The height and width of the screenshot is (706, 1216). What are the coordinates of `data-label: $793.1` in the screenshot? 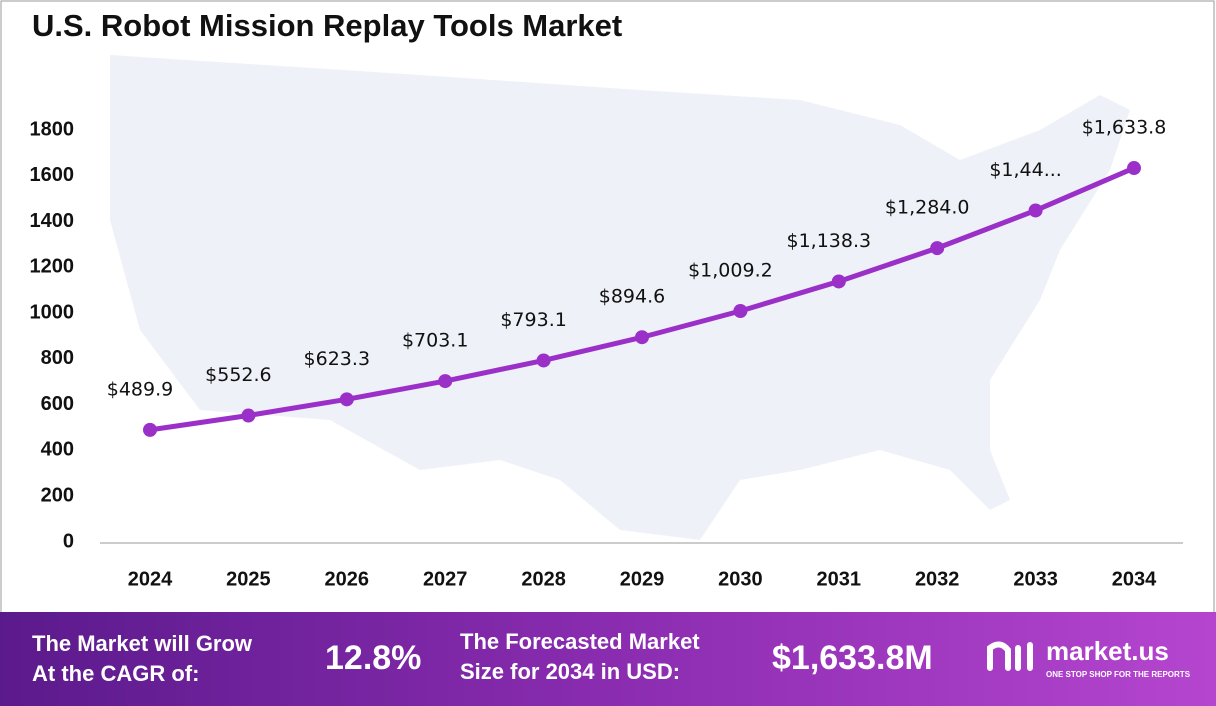 It's located at (533, 320).